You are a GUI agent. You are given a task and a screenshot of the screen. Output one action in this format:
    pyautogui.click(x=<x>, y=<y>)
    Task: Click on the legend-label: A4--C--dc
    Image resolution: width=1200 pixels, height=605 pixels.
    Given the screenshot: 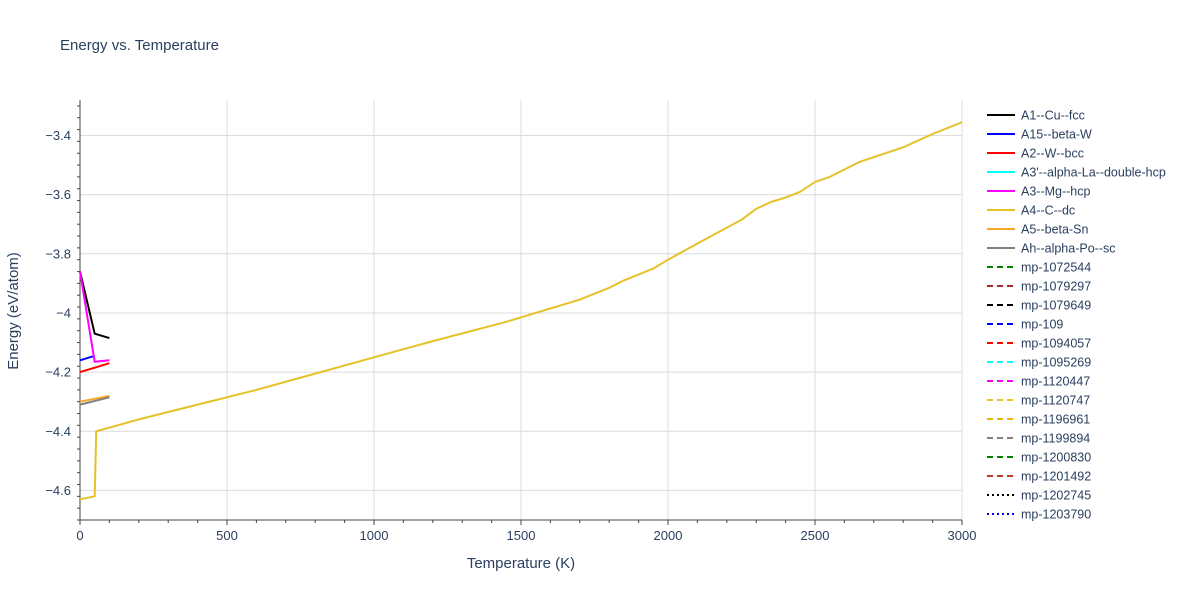 What is the action you would take?
    pyautogui.click(x=1048, y=211)
    